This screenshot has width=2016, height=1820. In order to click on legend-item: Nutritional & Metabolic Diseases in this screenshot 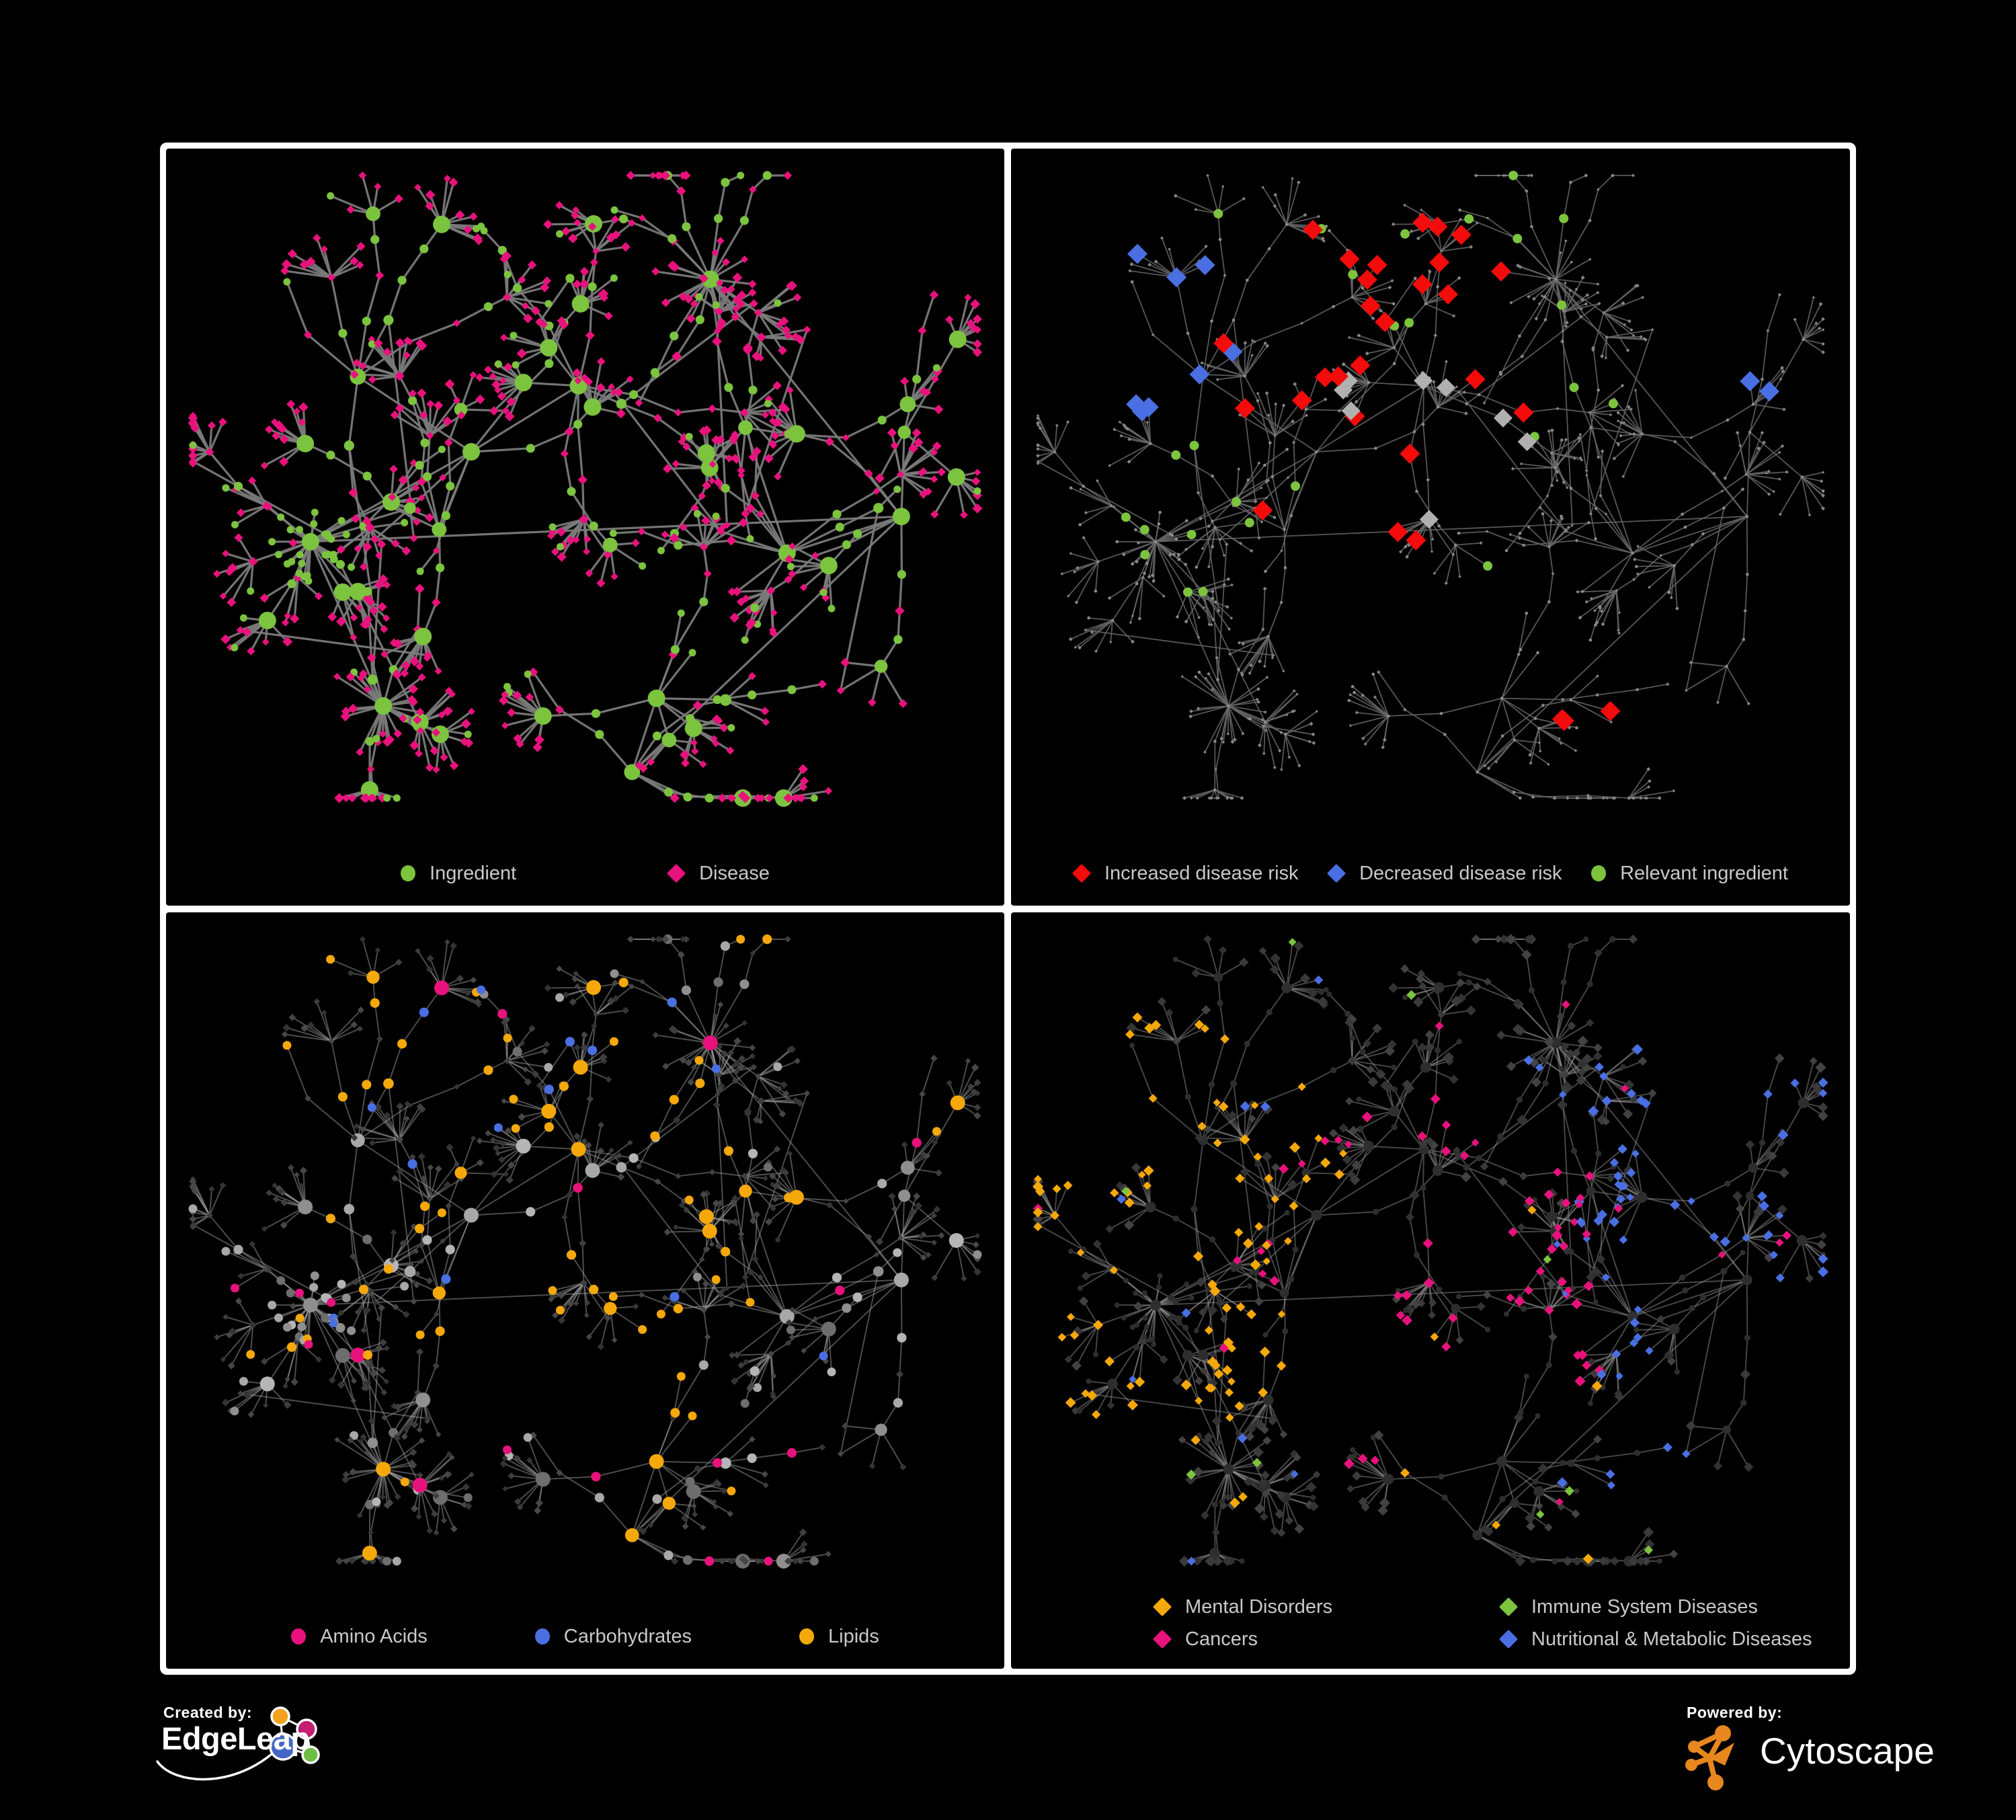, I will do `click(1655, 1639)`.